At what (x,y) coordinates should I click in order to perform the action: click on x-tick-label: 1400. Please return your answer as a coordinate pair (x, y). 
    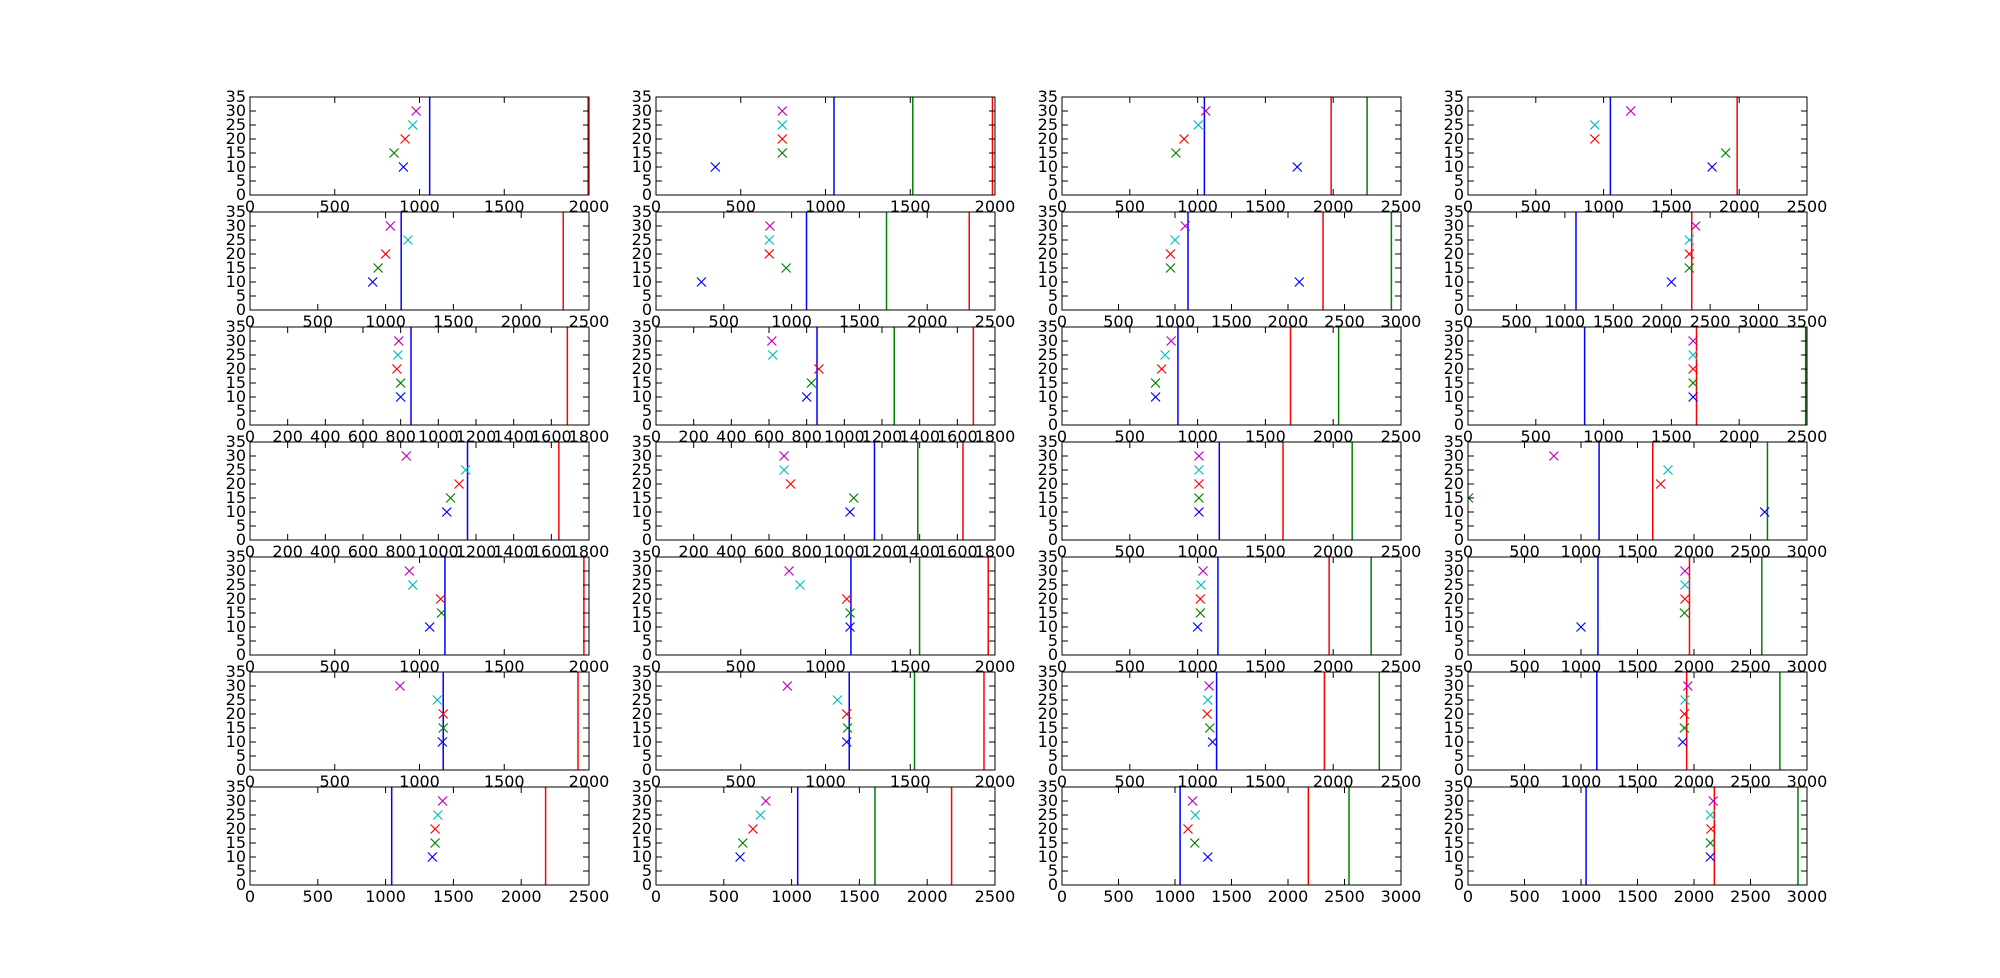
    Looking at the image, I should click on (513, 551).